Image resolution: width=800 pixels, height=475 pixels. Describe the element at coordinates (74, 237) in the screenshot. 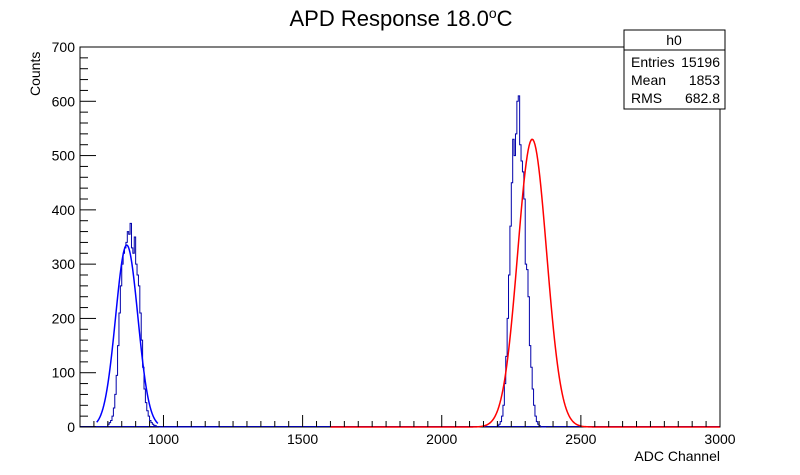

I see `y-axis: 0 100 200 300 400 500 600 700` at that location.